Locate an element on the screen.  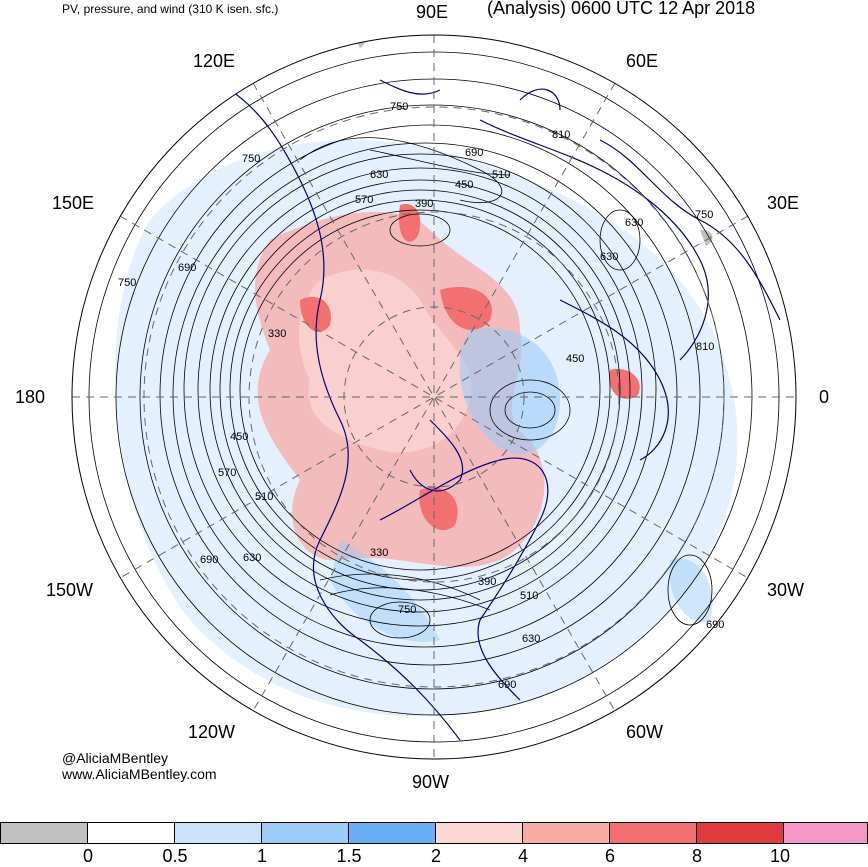
colorbar-tick: 1.5 is located at coordinates (349, 856).